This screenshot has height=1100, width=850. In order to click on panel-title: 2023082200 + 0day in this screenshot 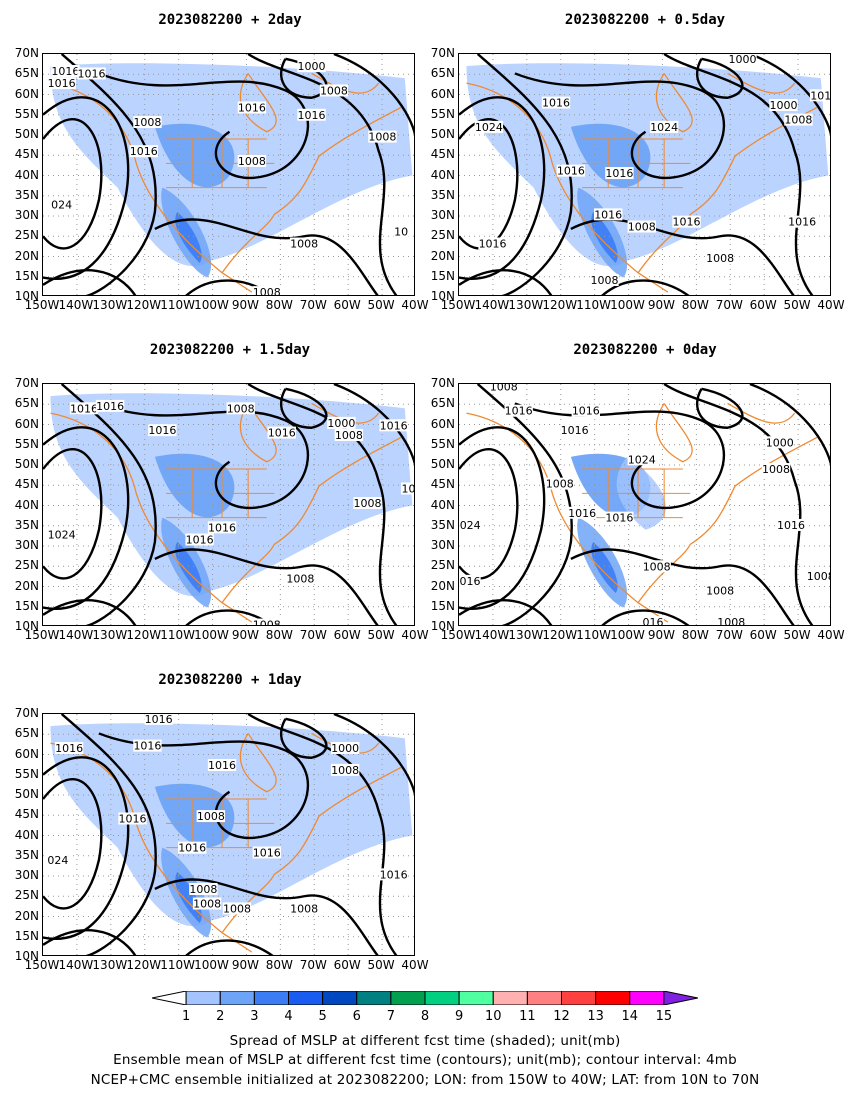, I will do `click(645, 350)`.